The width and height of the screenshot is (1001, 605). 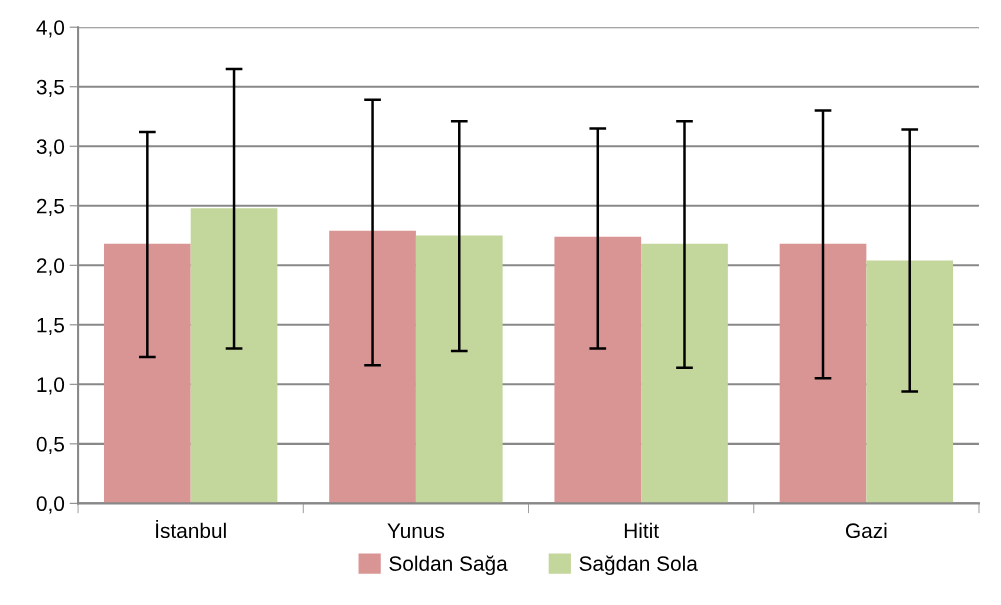 What do you see at coordinates (51, 386) in the screenshot?
I see `y-tick-label: 1,0` at bounding box center [51, 386].